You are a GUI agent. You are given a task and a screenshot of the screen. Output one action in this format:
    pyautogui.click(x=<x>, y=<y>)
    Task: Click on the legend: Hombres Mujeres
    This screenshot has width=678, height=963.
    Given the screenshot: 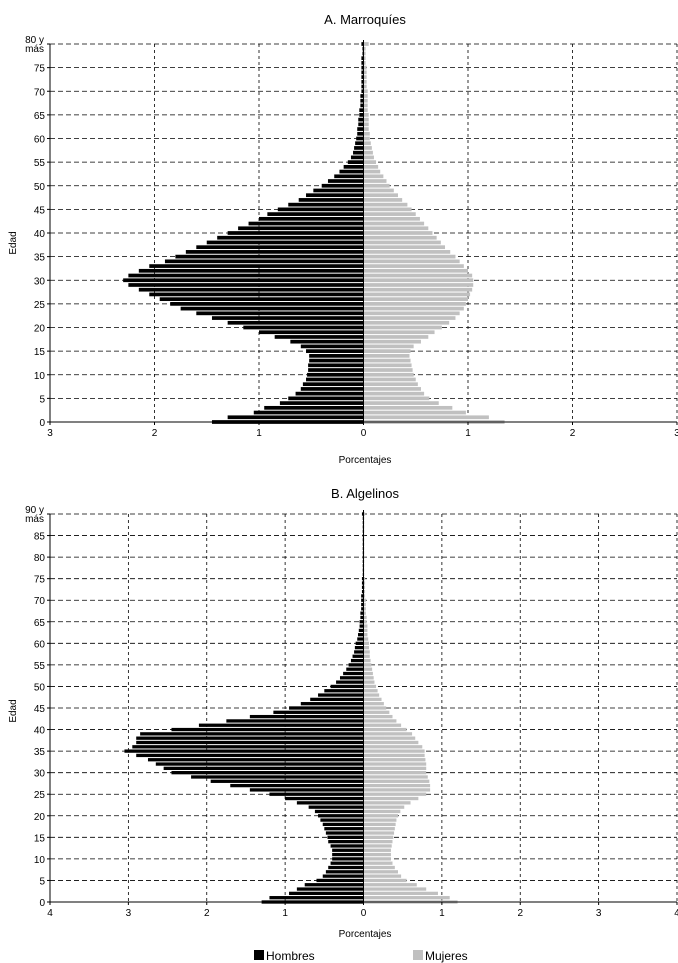 What is the action you would take?
    pyautogui.click(x=361, y=956)
    